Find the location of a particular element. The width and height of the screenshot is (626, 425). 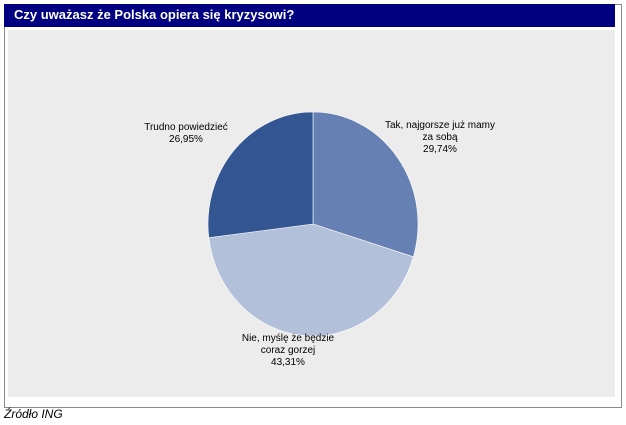

slice-category-label: Nie, myślę że będzie is located at coordinates (288, 338).